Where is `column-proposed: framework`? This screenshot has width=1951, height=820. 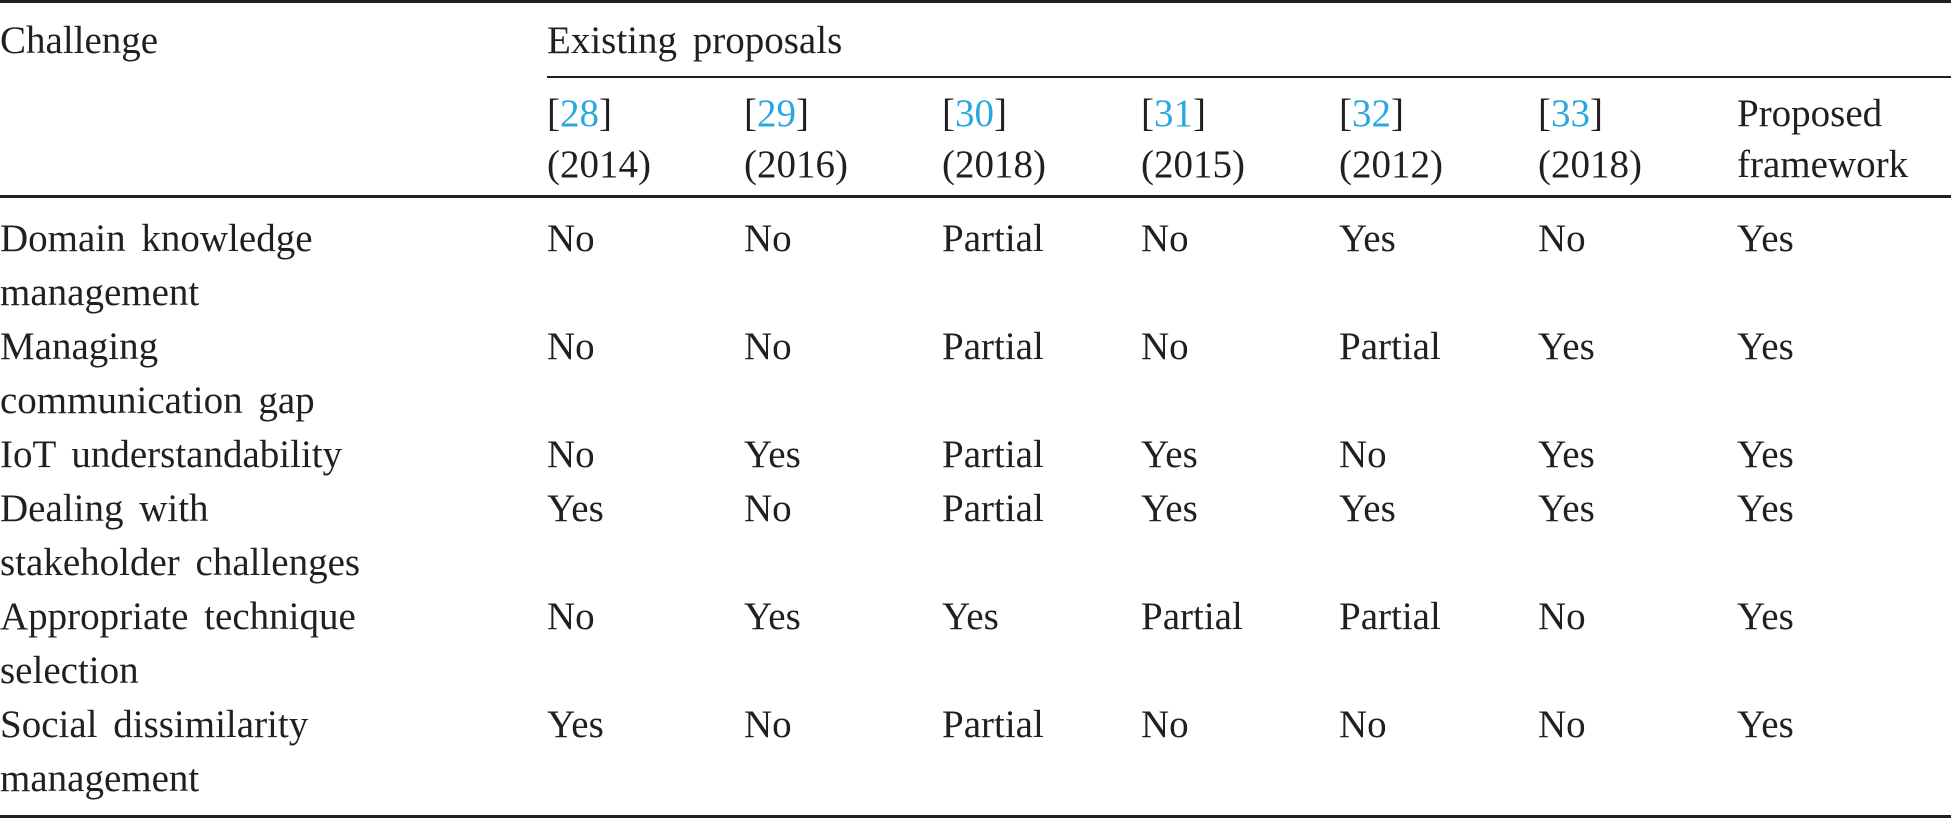 column-proposed: framework is located at coordinates (1823, 164).